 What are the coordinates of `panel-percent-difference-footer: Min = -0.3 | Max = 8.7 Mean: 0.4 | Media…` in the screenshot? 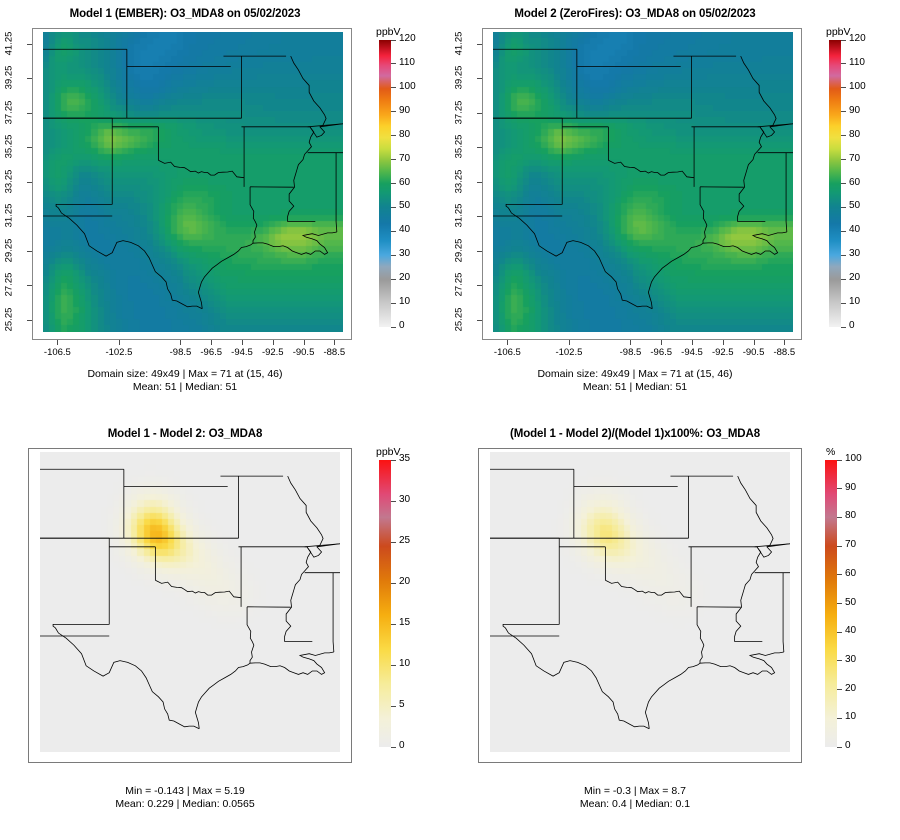 It's located at (635, 798).